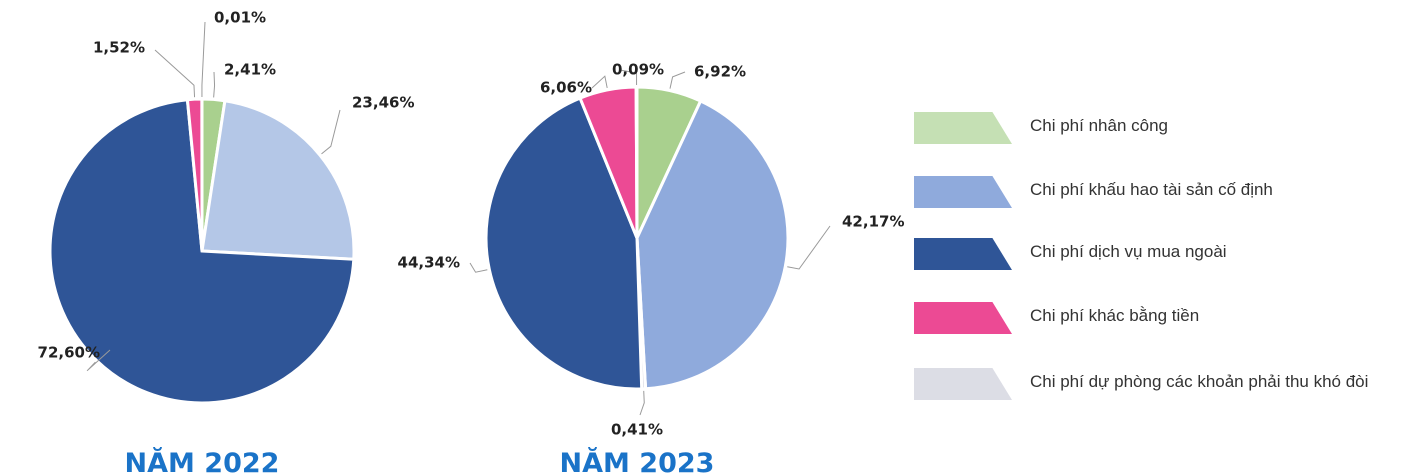 Image resolution: width=1419 pixels, height=475 pixels. I want to click on data-label: 0,09%, so click(638, 70).